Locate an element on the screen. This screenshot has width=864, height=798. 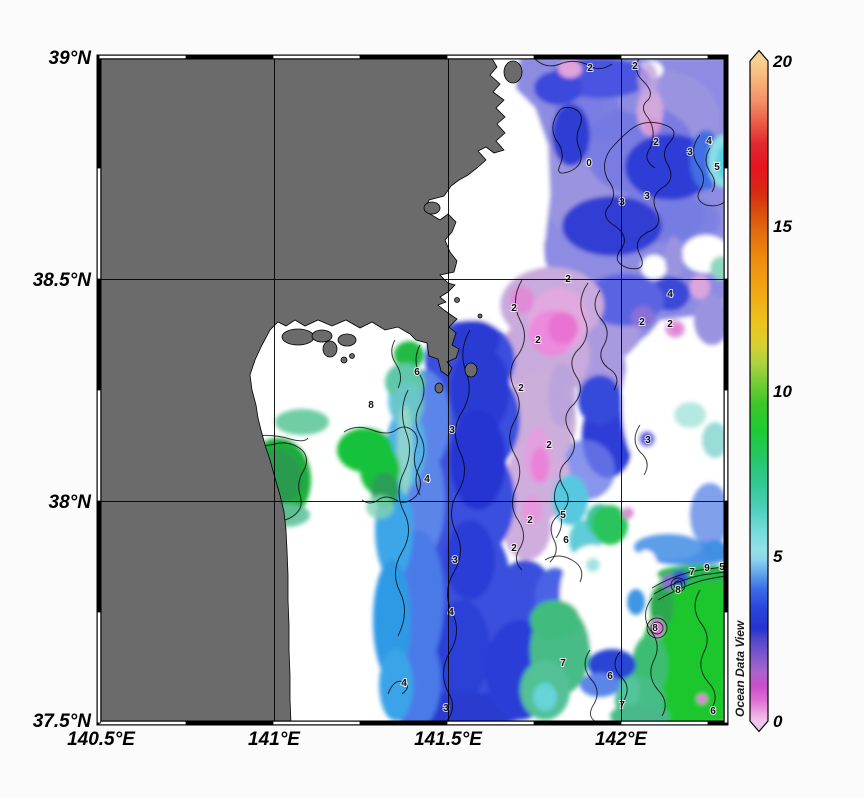
svg-text: 140.5°E is located at coordinates (101, 739).